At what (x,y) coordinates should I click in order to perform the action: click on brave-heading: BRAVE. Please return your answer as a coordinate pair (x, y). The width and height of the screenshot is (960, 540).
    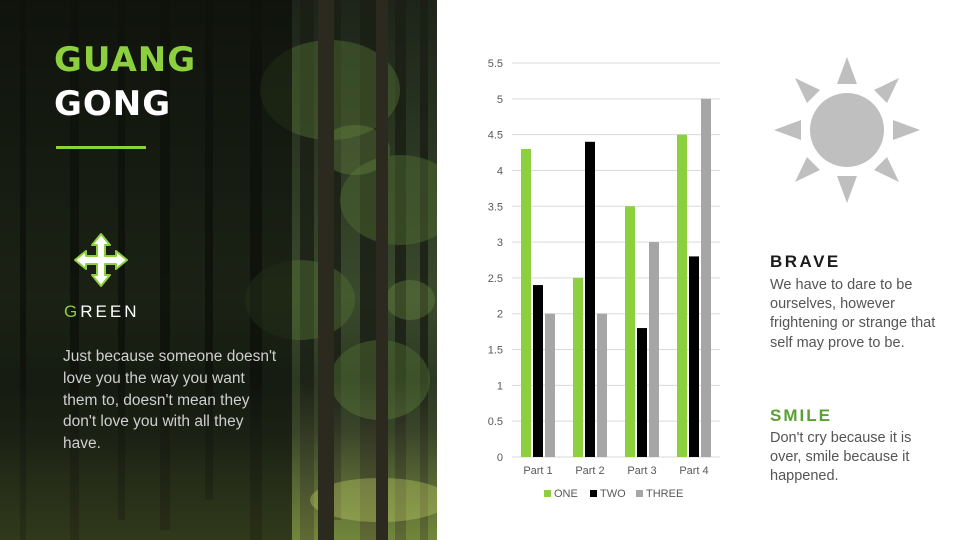
    Looking at the image, I should click on (805, 261).